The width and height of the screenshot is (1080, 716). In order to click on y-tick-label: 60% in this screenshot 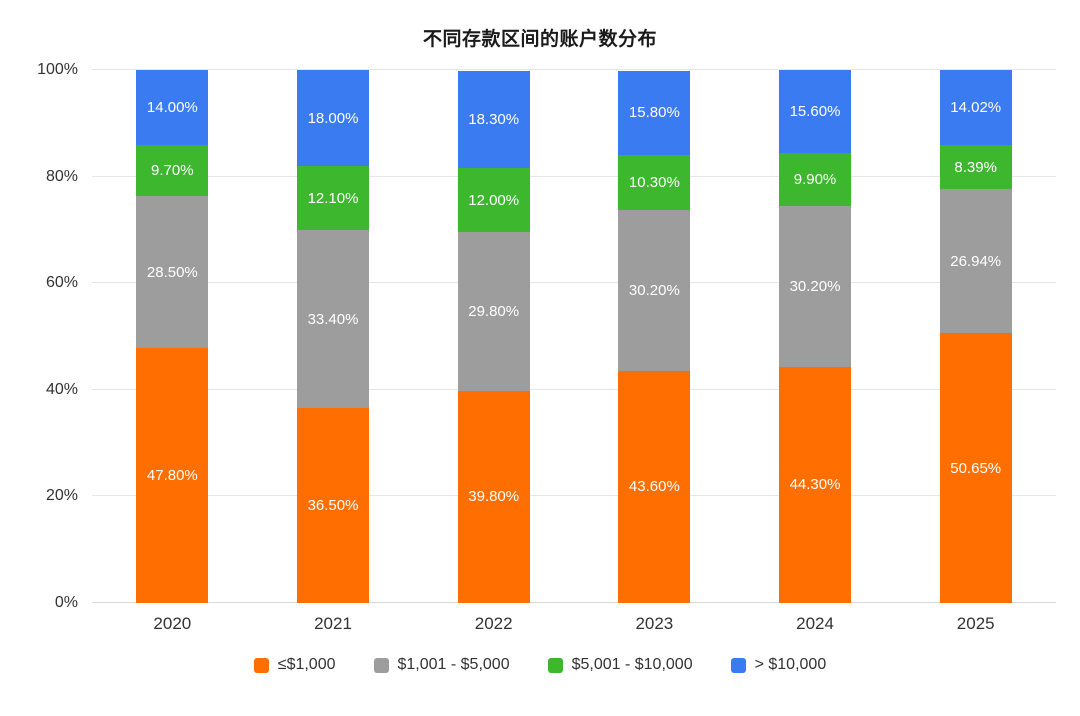, I will do `click(61, 283)`.